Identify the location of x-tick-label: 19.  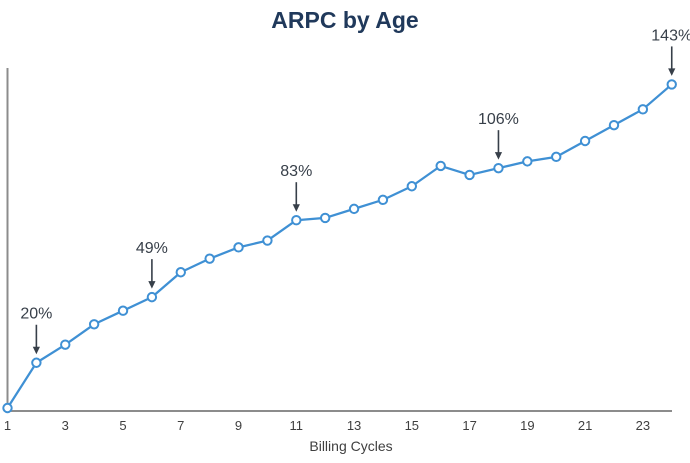
(527, 425).